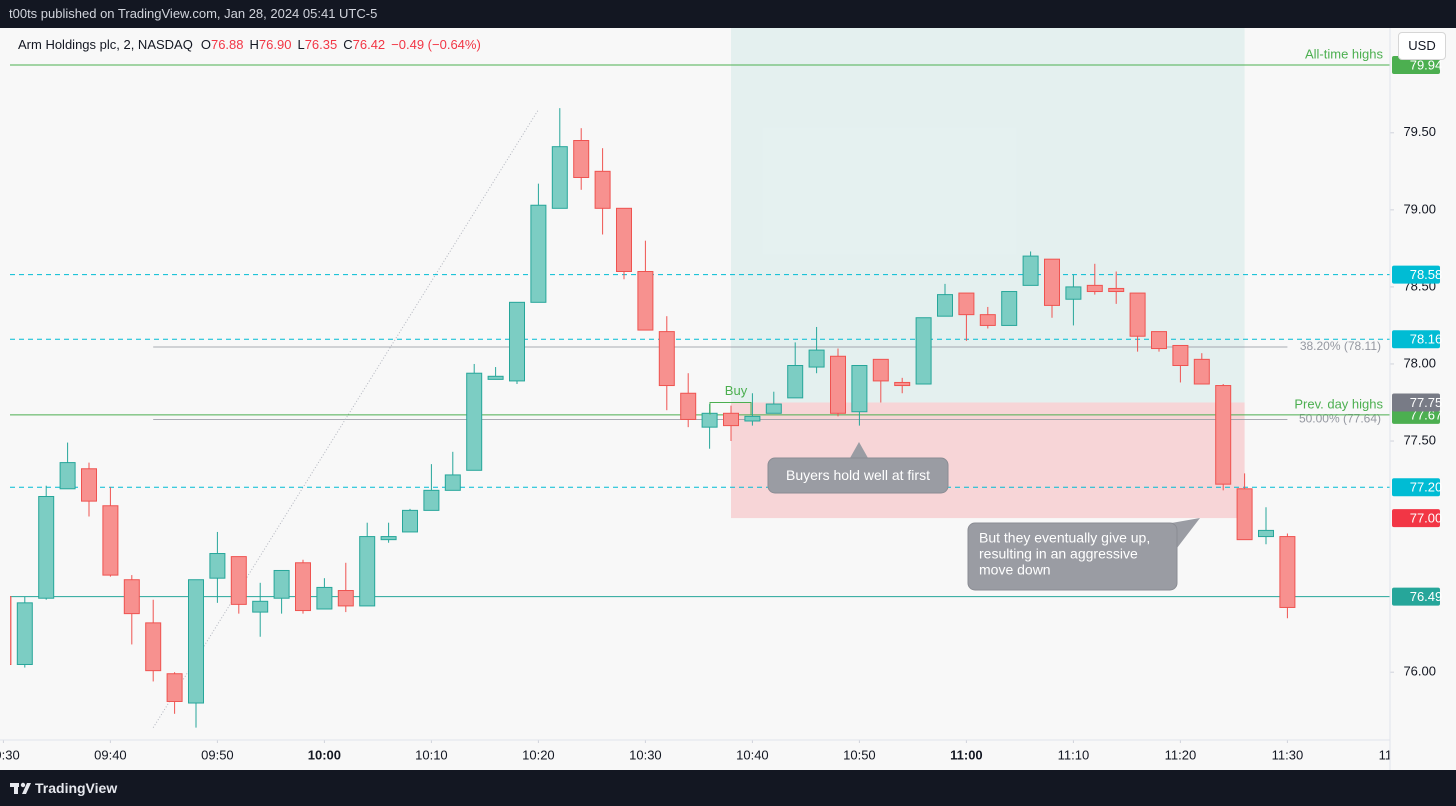 This screenshot has width=1456, height=806. Describe the element at coordinates (105, 44) in the screenshot. I see `symbol: Arm Holdings plc, 2, NASDAQ` at that location.